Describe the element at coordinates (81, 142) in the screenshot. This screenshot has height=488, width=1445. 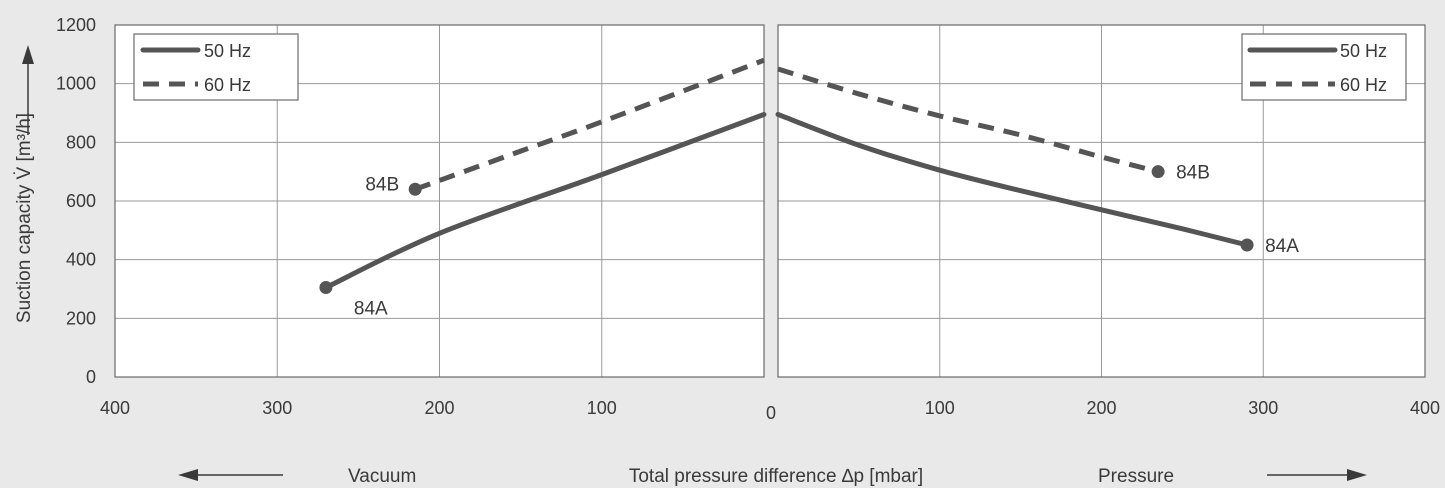
I see `y-tick-label: 800` at that location.